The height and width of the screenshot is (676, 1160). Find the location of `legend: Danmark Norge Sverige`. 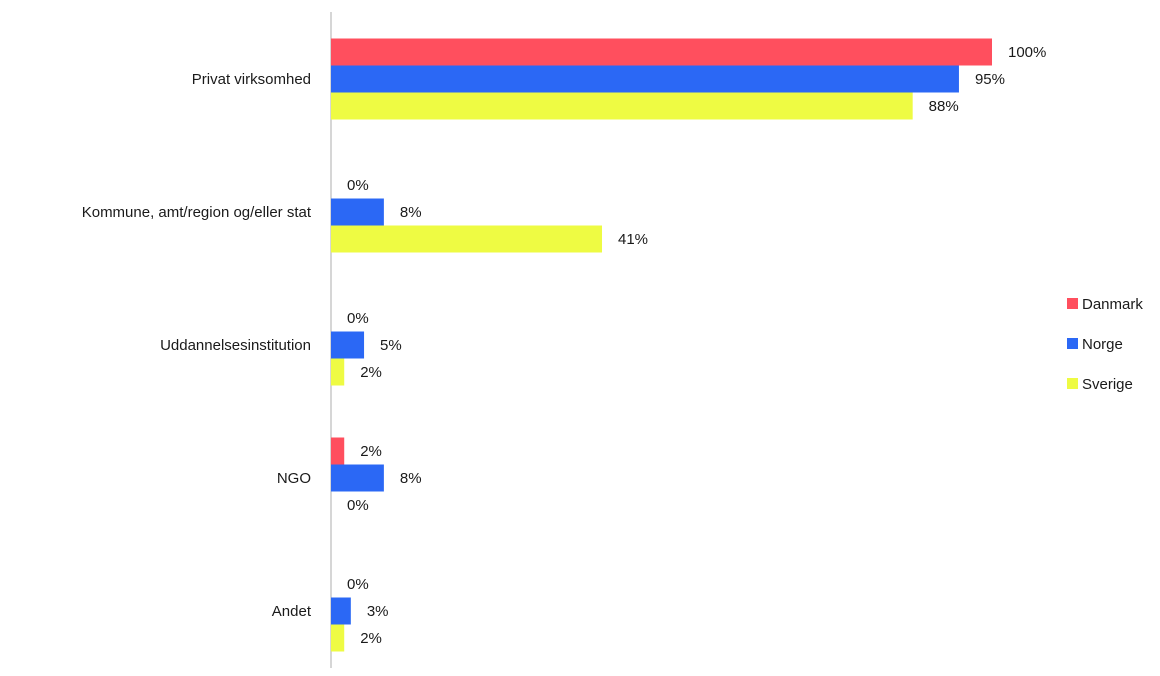

legend: Danmark Norge Sverige is located at coordinates (1105, 344).